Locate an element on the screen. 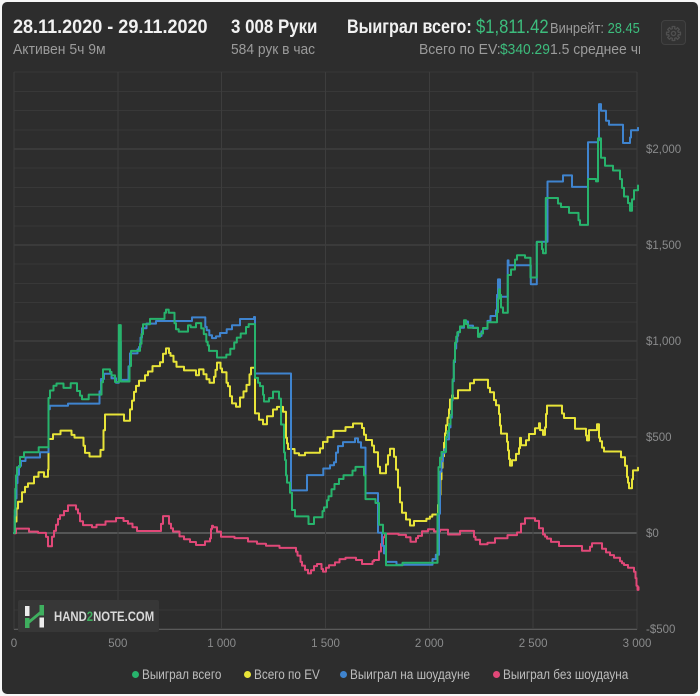 Image resolution: width=700 pixels, height=696 pixels. svg-text: 1 500 is located at coordinates (325, 644).